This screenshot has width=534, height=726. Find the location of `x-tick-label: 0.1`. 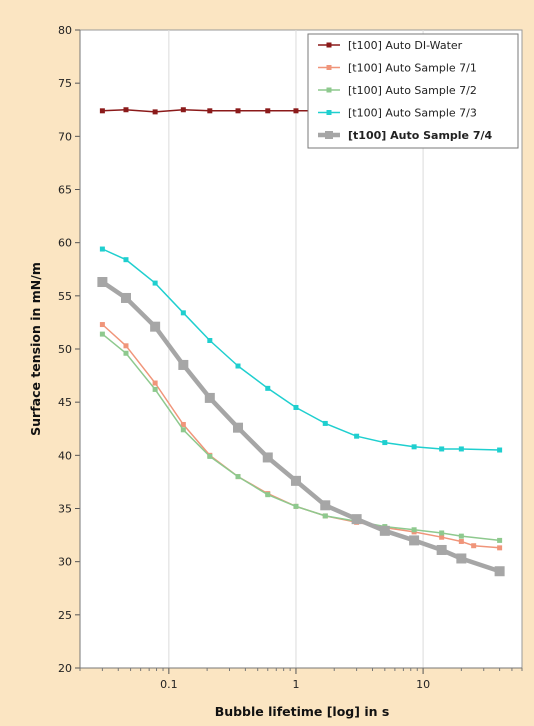

x-tick-label: 0.1 is located at coordinates (169, 684).